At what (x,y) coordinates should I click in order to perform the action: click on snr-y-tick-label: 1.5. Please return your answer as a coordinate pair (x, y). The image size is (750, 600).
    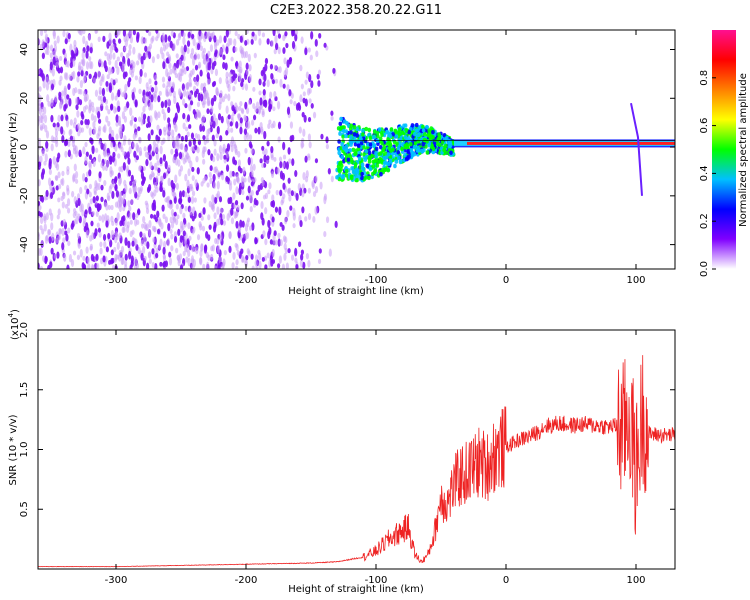
    Looking at the image, I should click on (24, 390).